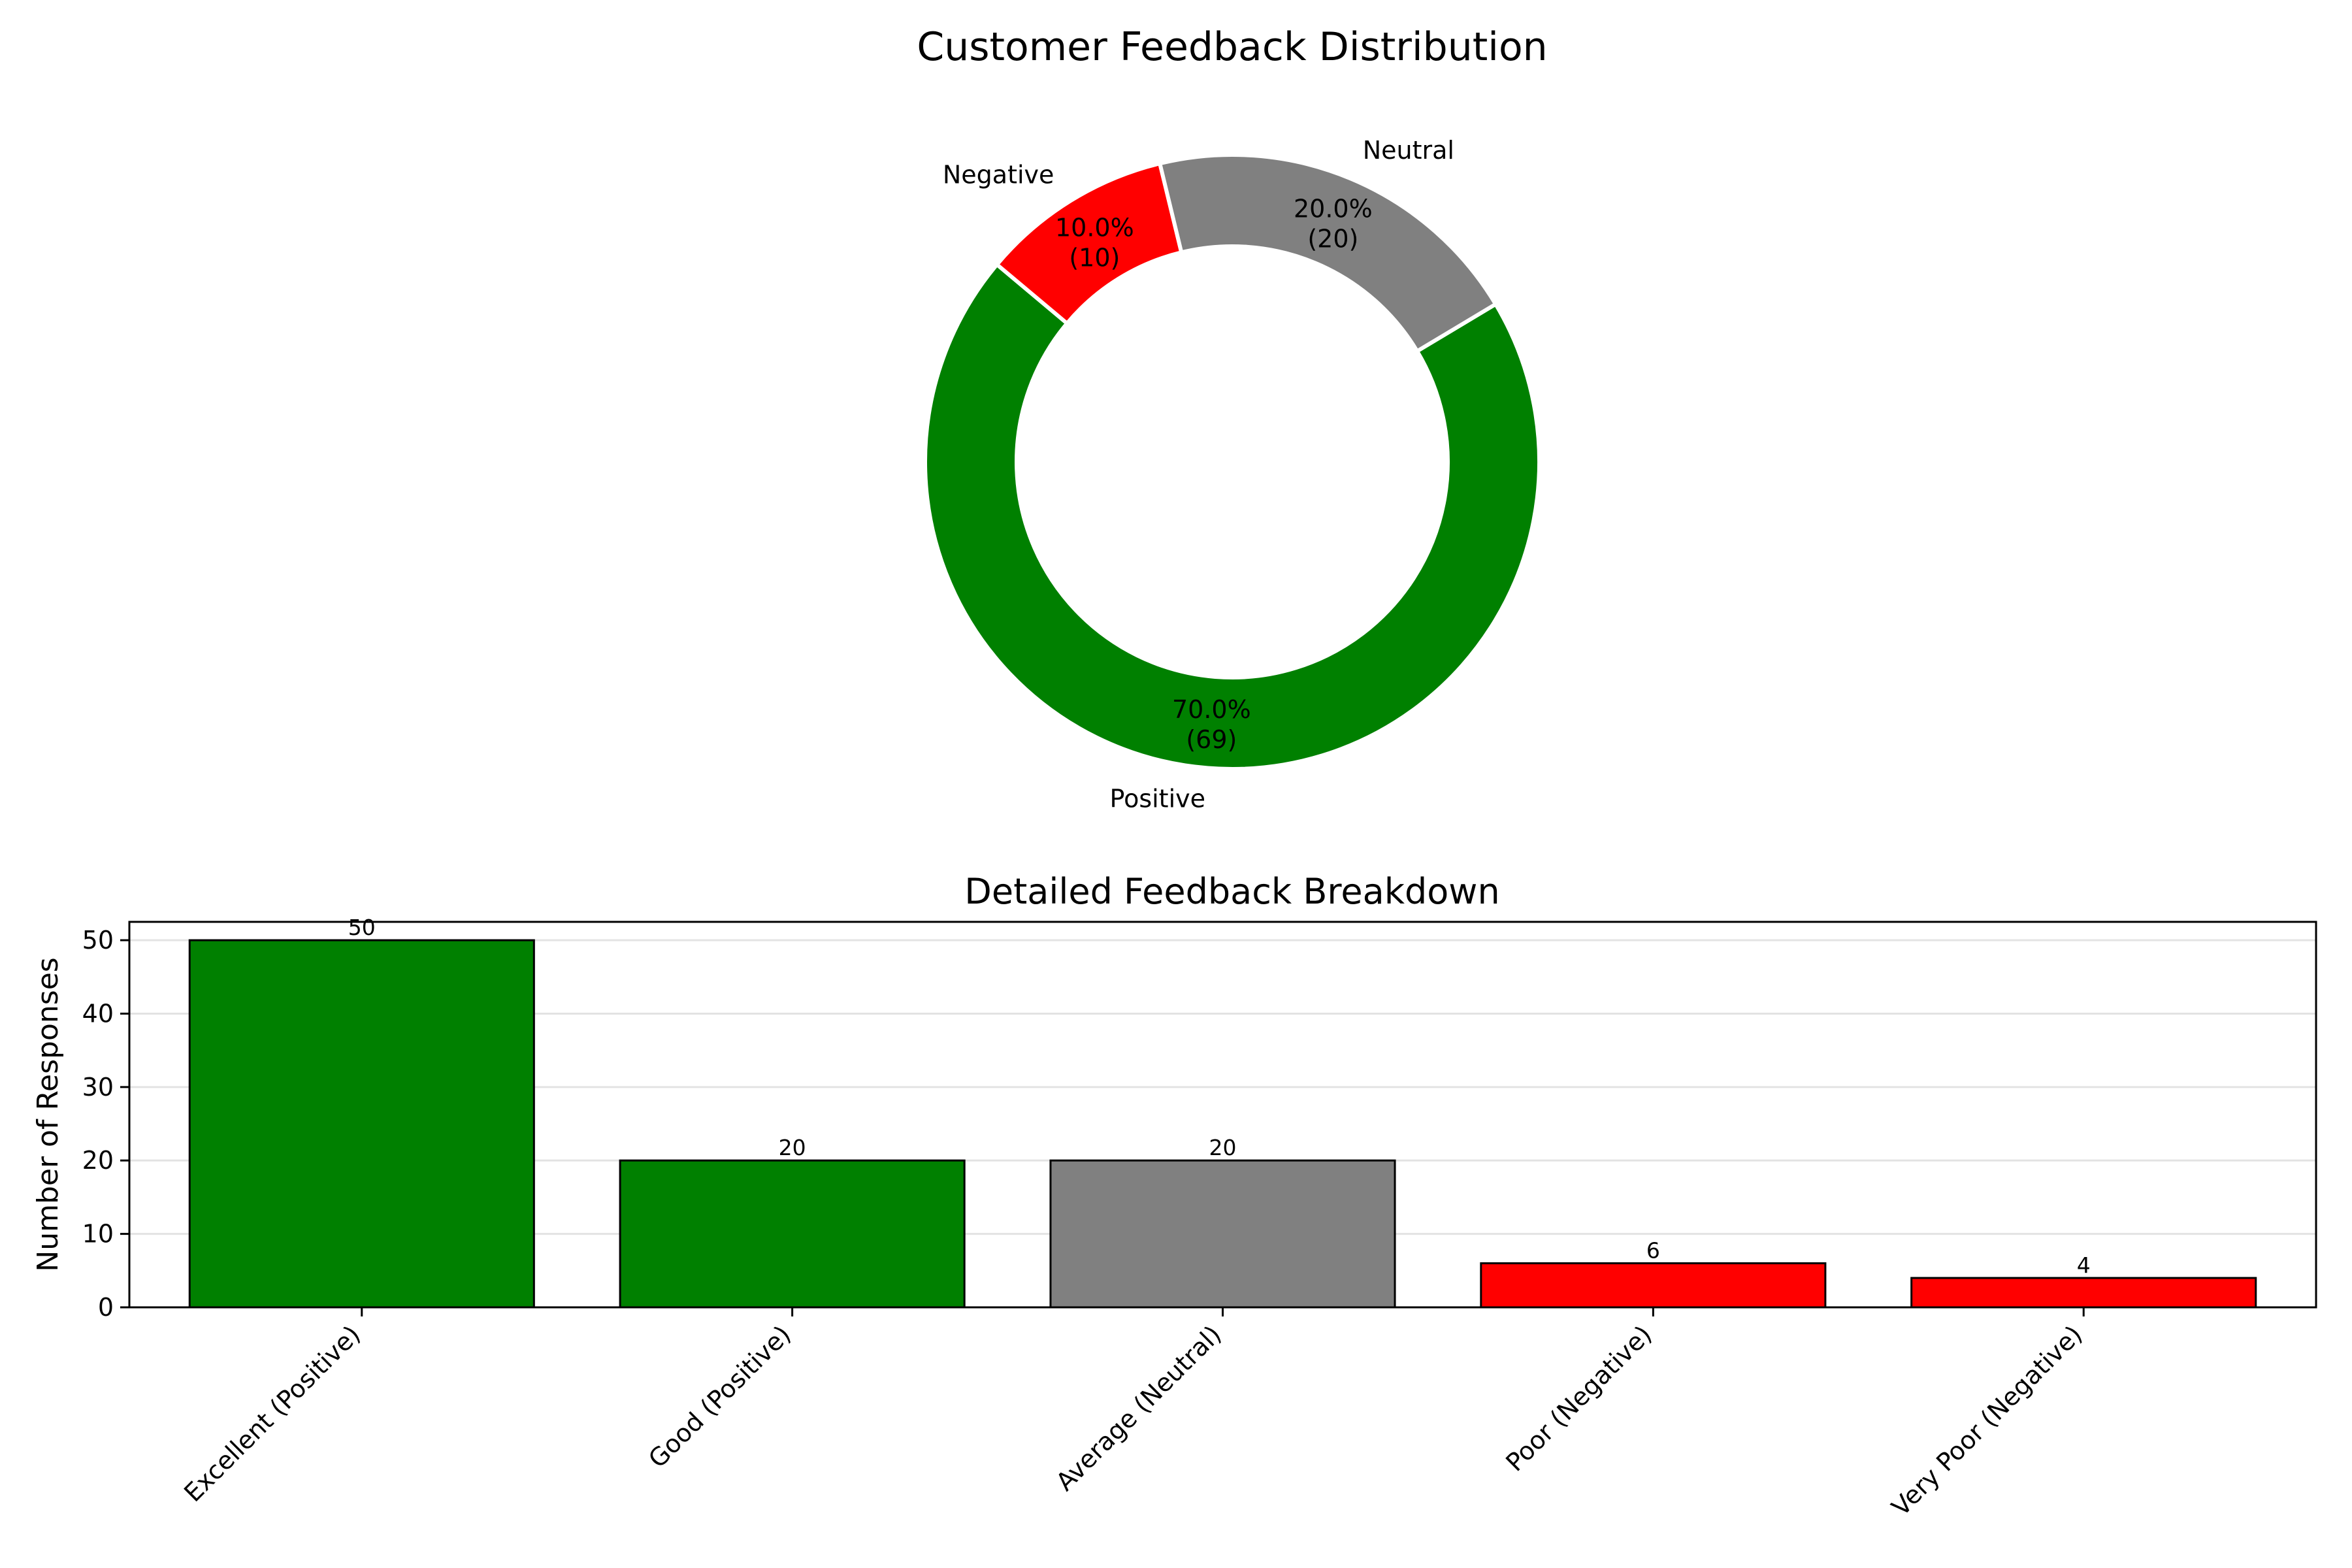  Describe the element at coordinates (1094, 258) in the screenshot. I see `donut-count-negative: (10)` at that location.